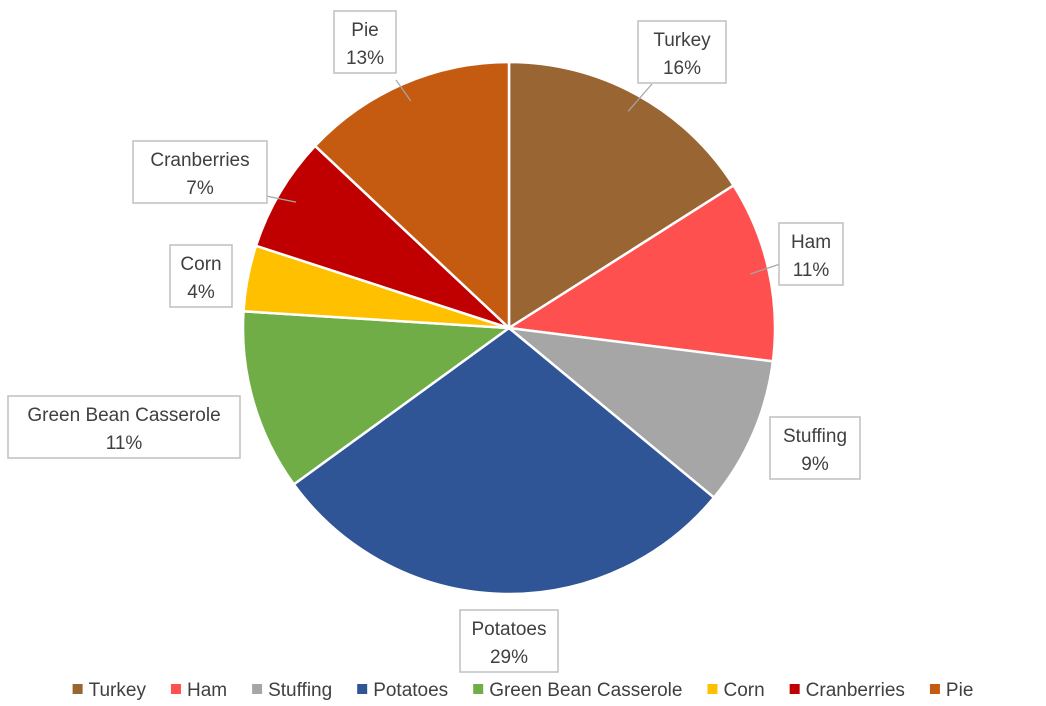 The height and width of the screenshot is (706, 1046). I want to click on callout-pie: Pie 13%, so click(365, 42).